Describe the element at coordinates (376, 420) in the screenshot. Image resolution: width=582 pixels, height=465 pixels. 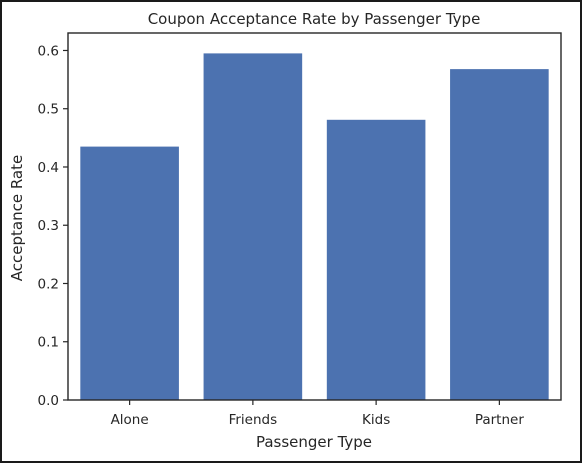
I see `x-tick-label: Kids` at that location.